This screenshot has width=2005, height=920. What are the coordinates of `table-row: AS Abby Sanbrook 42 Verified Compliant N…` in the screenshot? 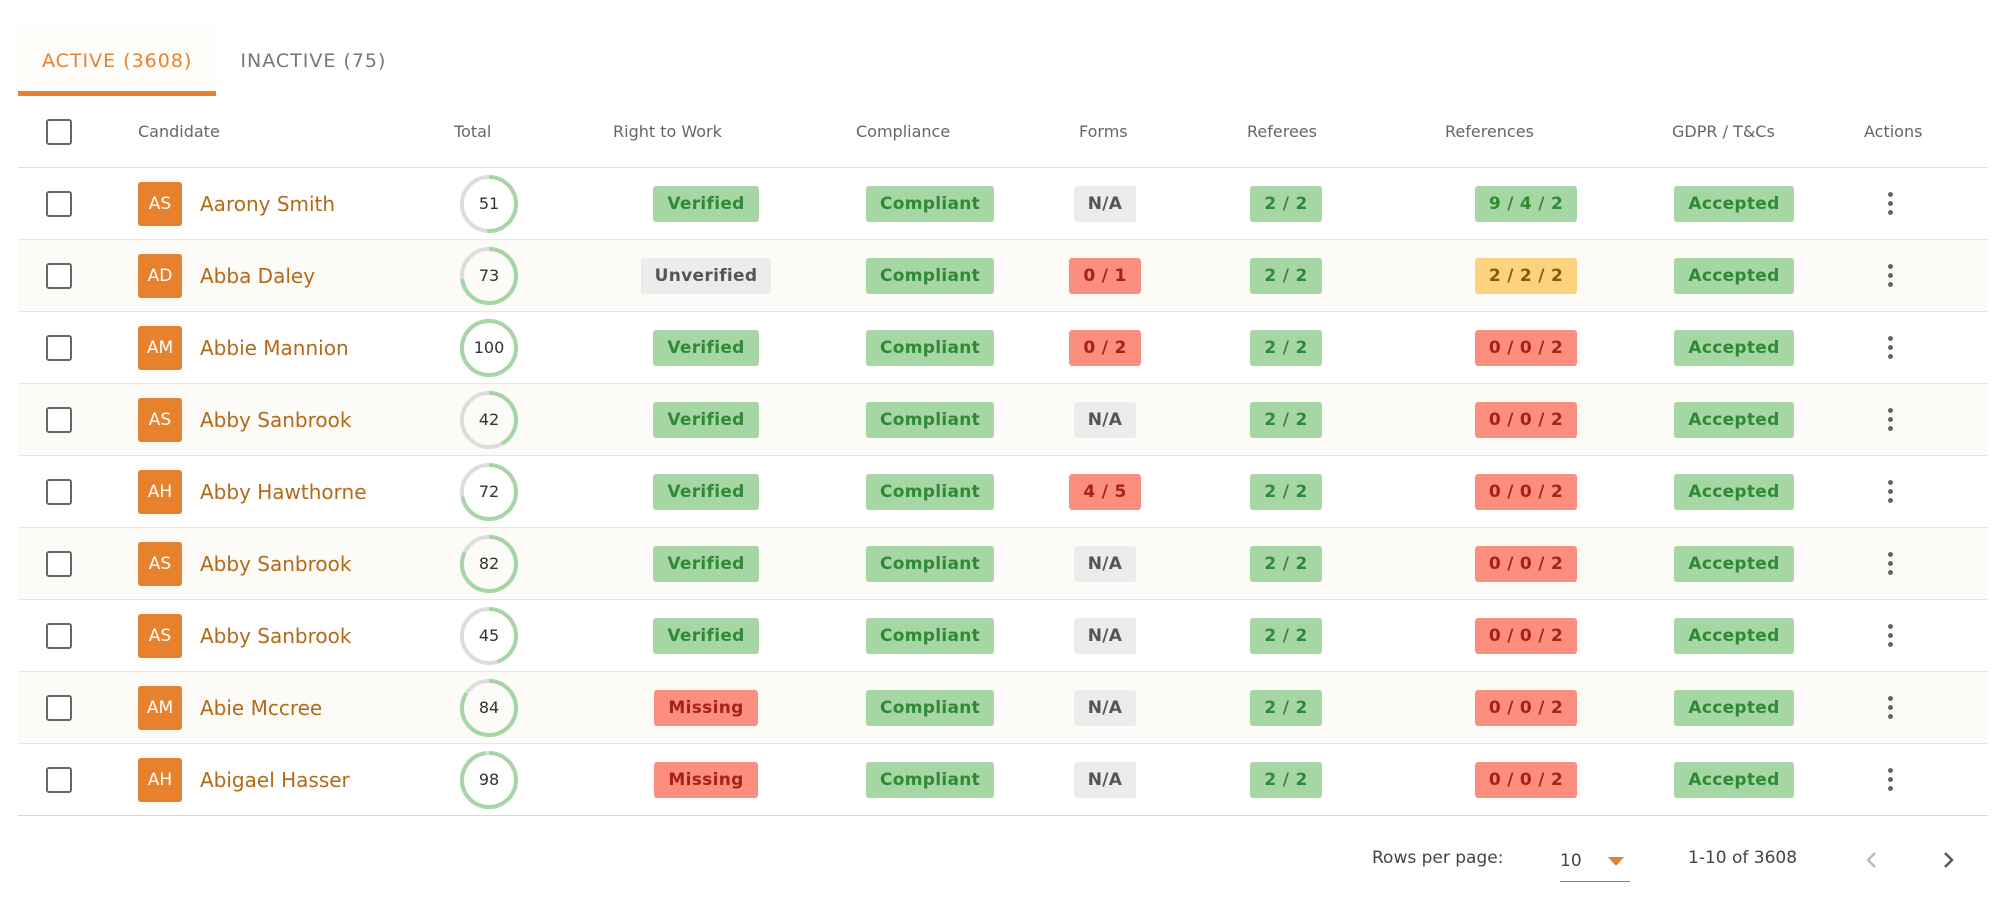 It's located at (1003, 420).